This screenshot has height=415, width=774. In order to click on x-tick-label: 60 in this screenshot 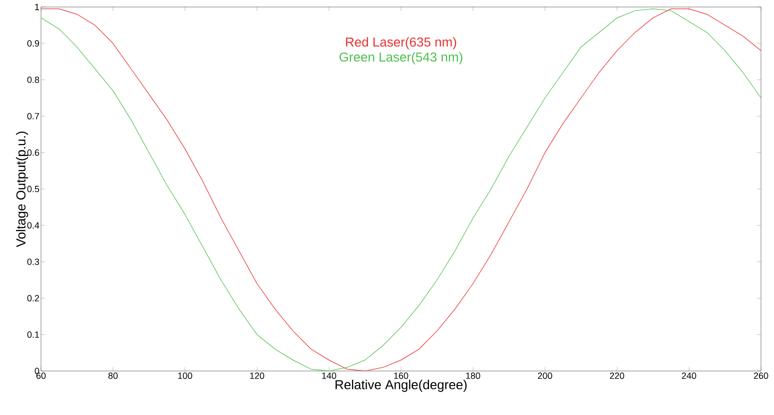, I will do `click(41, 375)`.